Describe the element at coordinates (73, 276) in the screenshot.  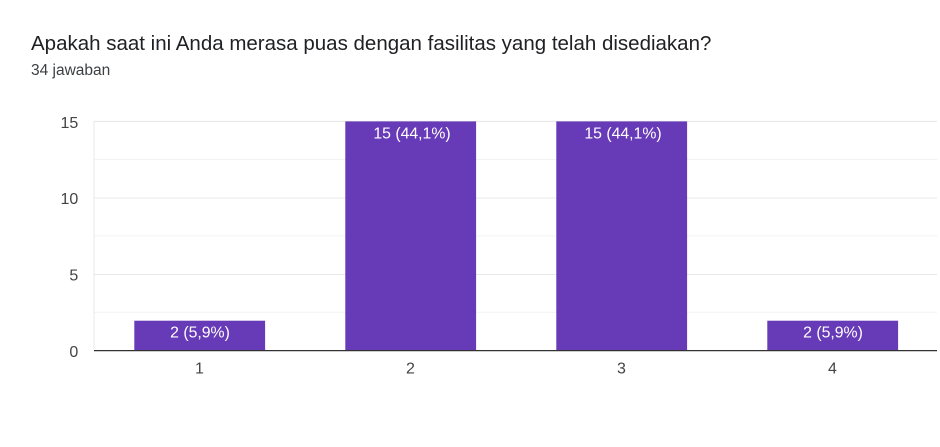
I see `svg-text: 5` at that location.